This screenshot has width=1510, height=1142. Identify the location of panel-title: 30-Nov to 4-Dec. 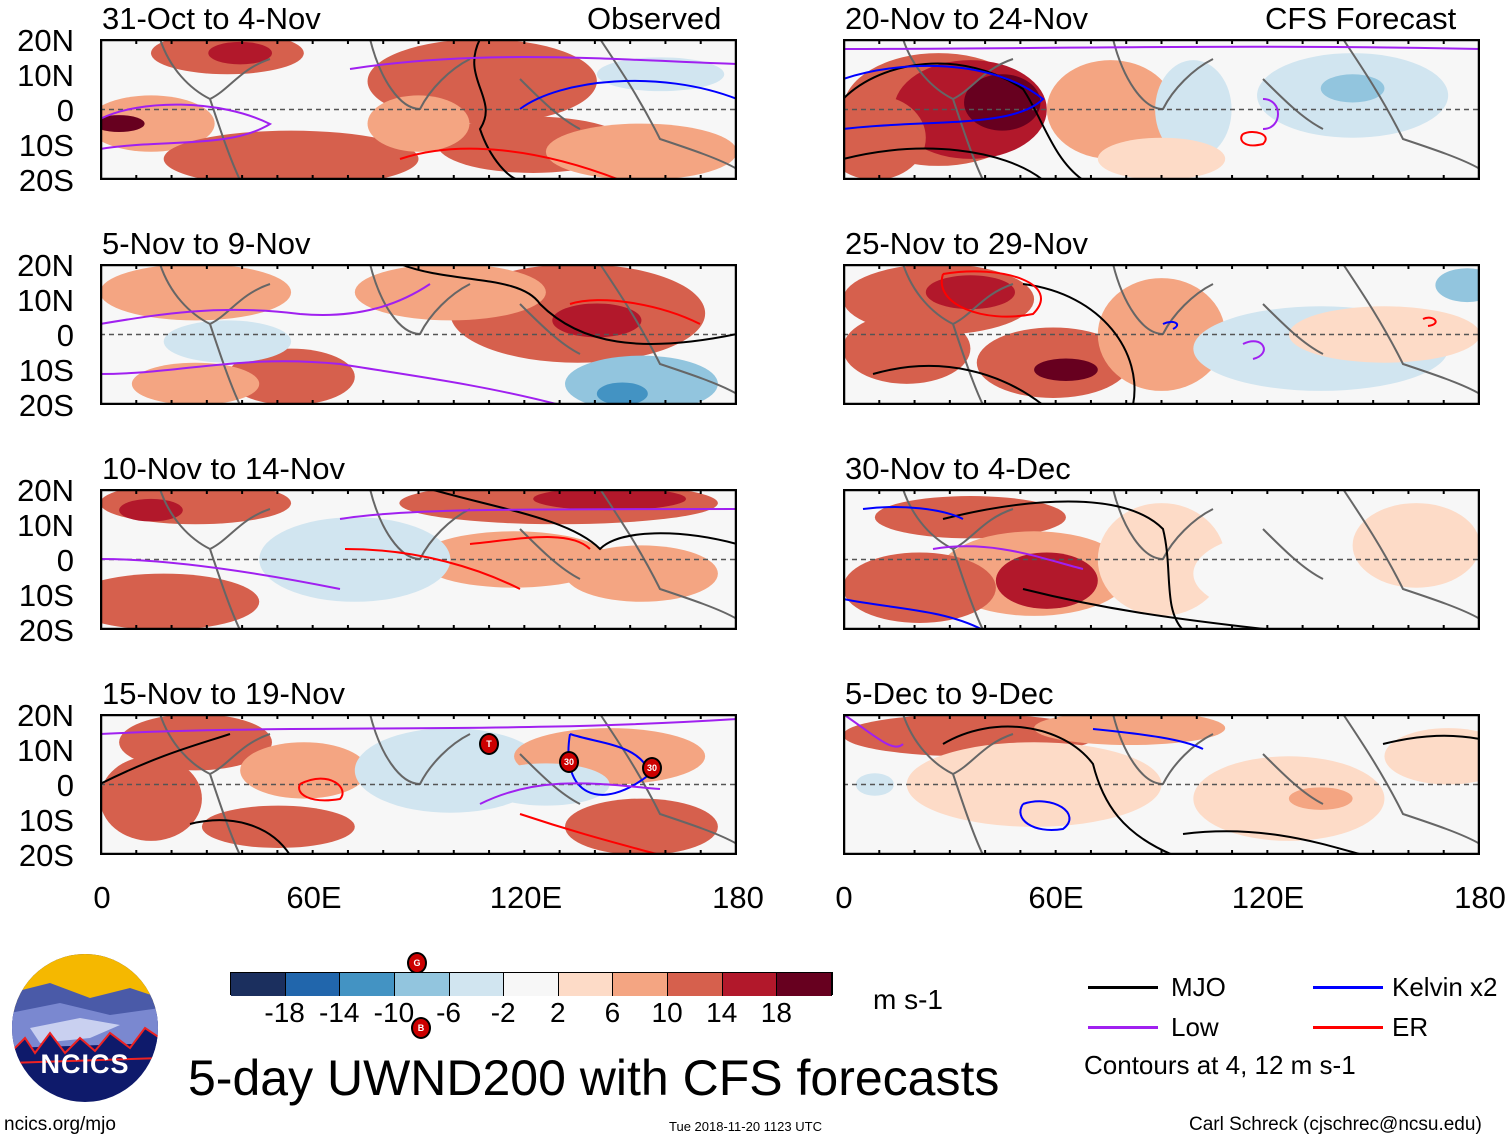
(958, 468).